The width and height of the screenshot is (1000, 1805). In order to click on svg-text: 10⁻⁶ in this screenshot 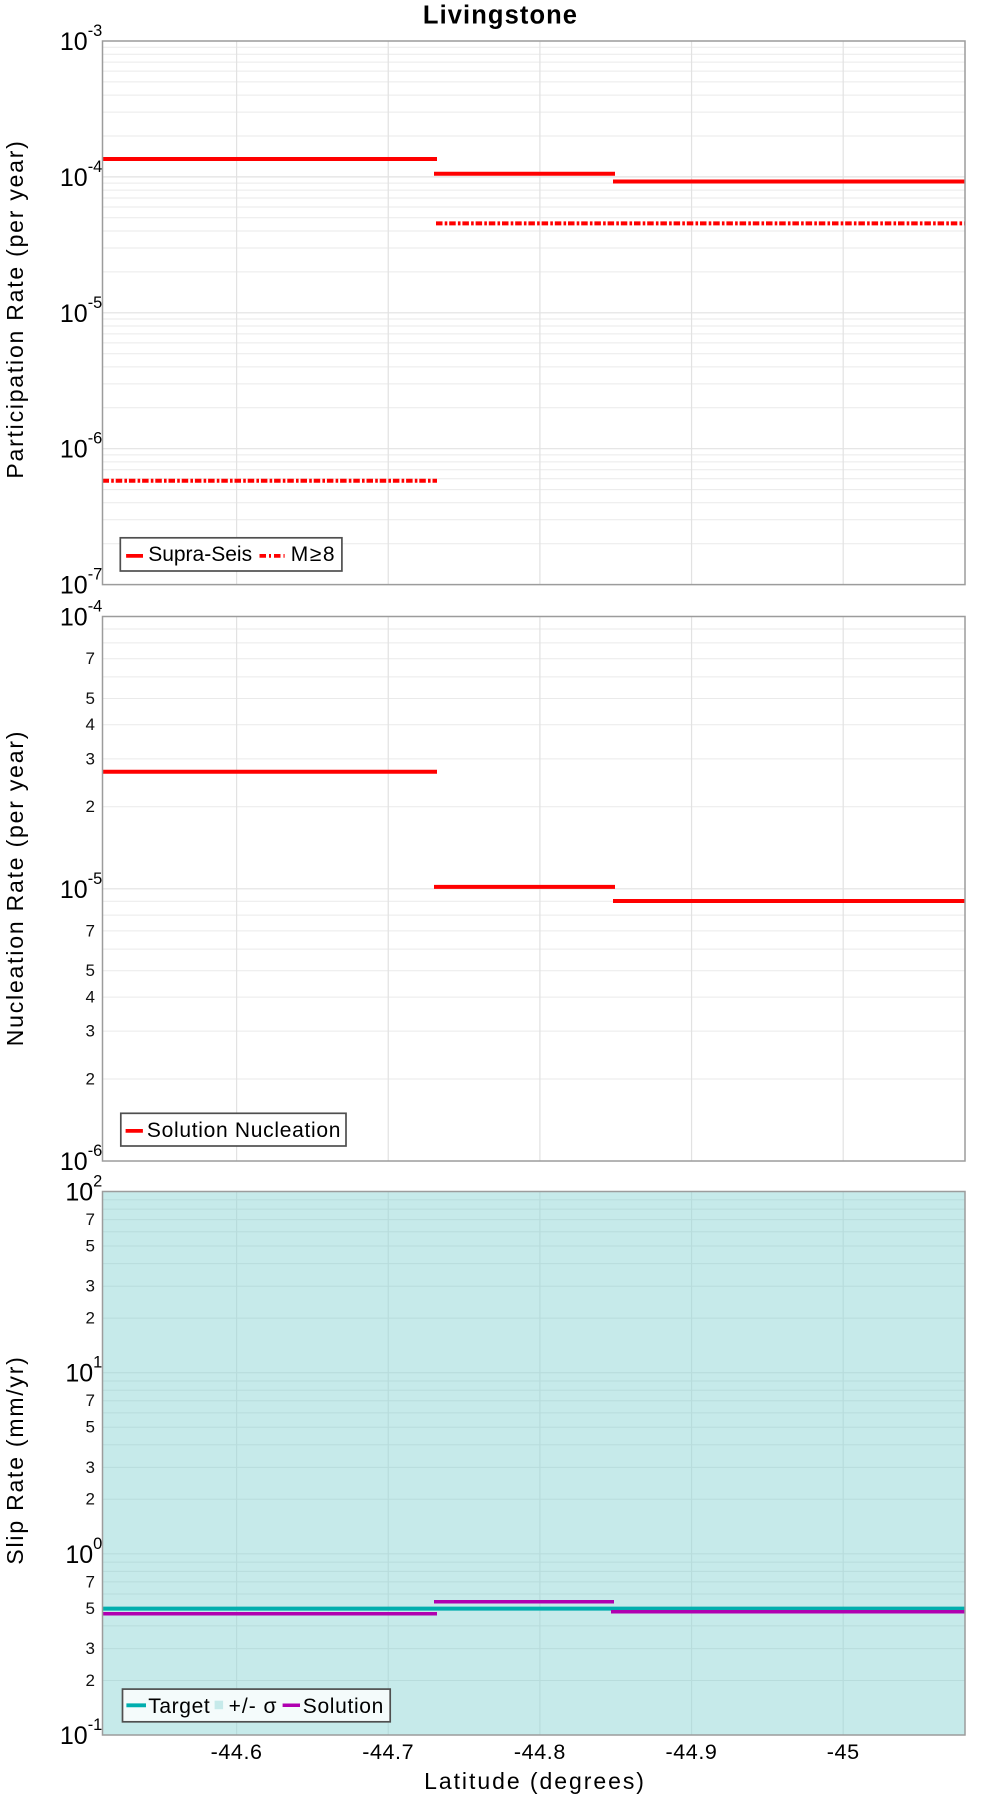, I will do `click(81, 1159)`.